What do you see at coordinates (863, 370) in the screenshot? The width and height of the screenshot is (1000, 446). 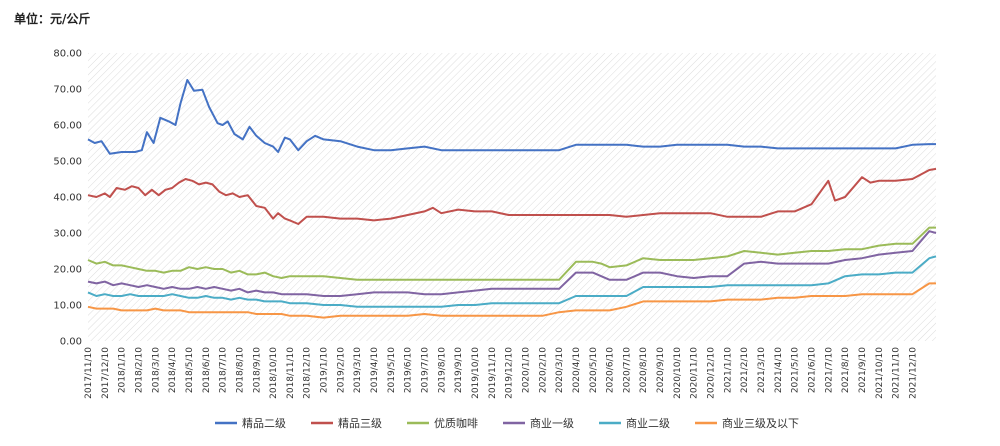 I see `x-tick-label: 2021/9/10` at bounding box center [863, 370].